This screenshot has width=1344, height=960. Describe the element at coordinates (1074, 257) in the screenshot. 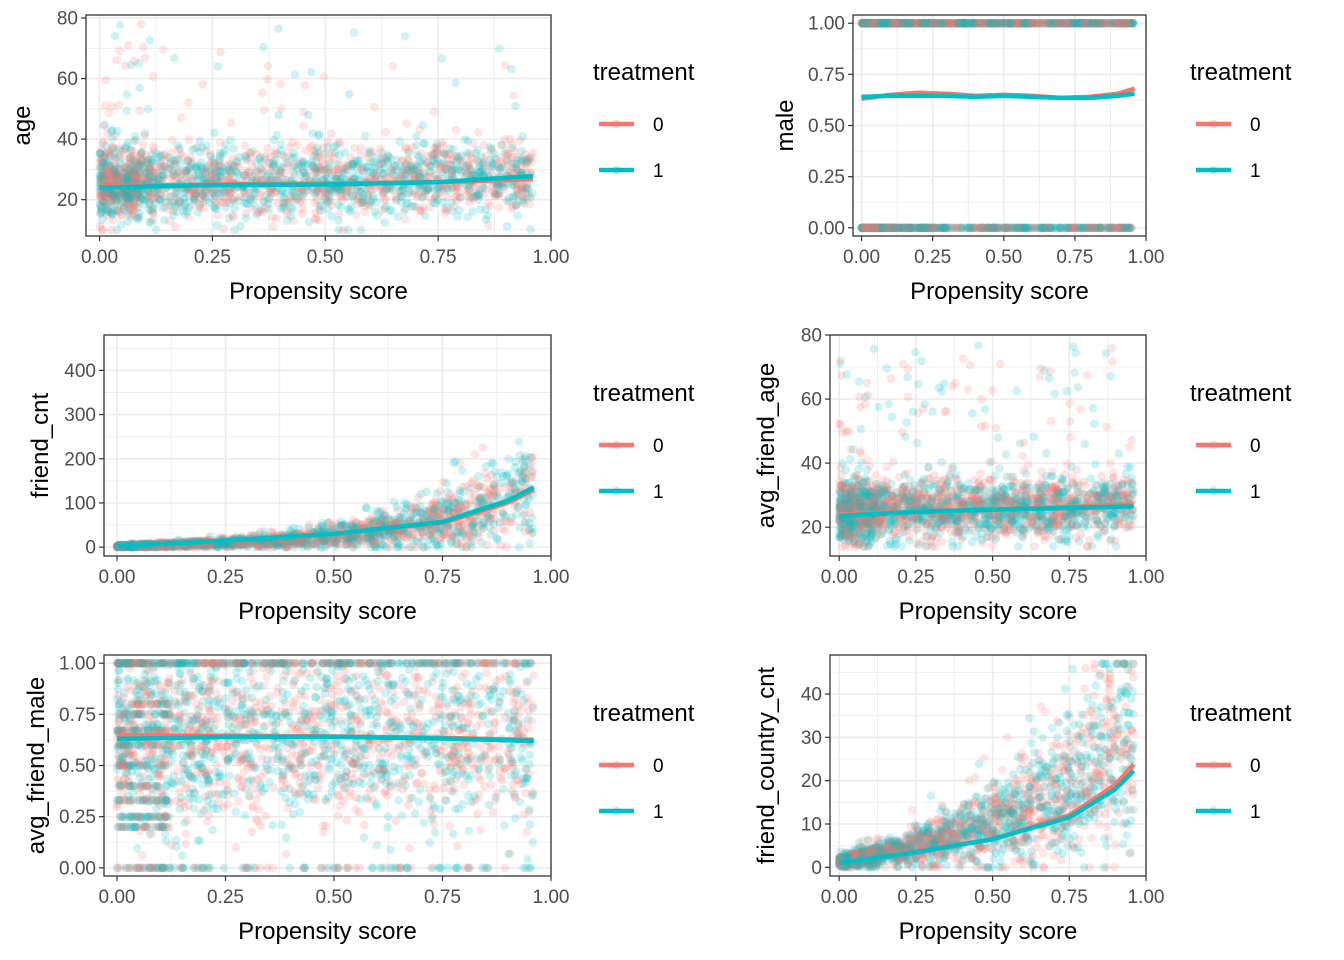

I see `x-tick-label: 0.75` at that location.